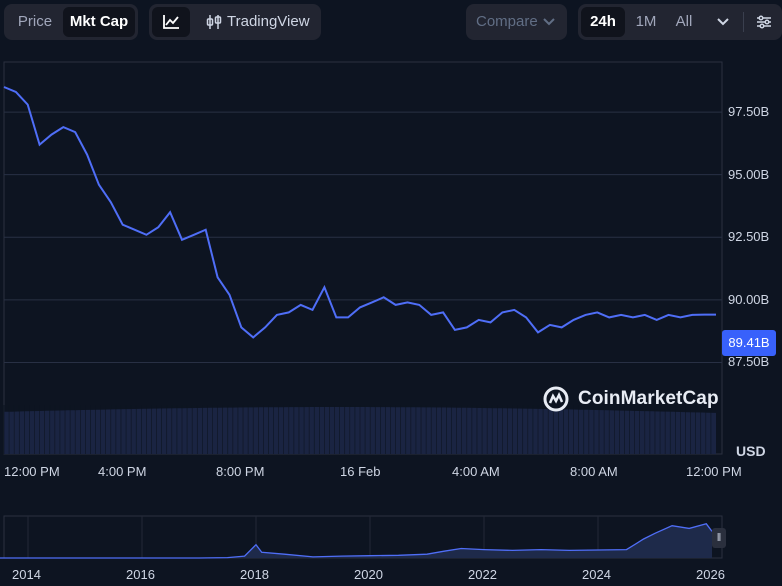  I want to click on currency-unit-label: USD, so click(751, 451).